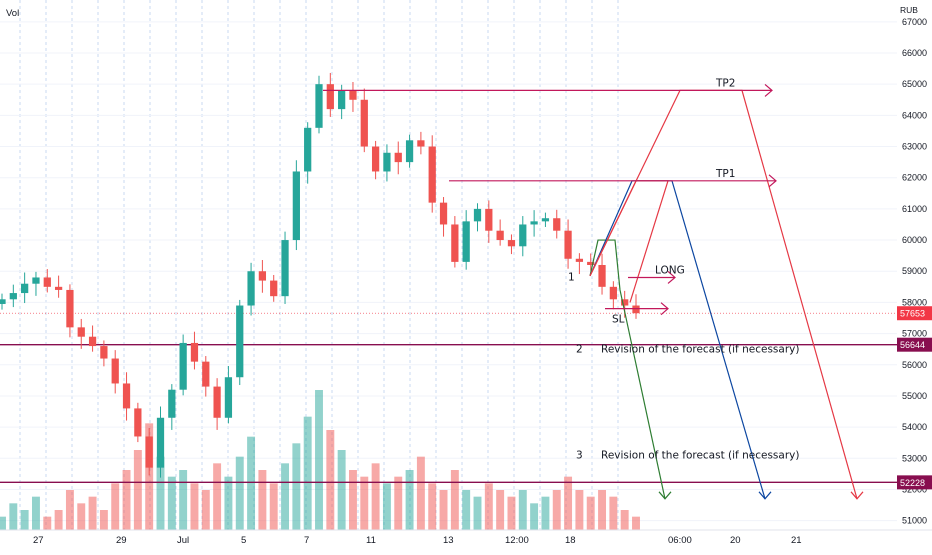 This screenshot has width=932, height=555. I want to click on currency-label: RUB, so click(909, 10).